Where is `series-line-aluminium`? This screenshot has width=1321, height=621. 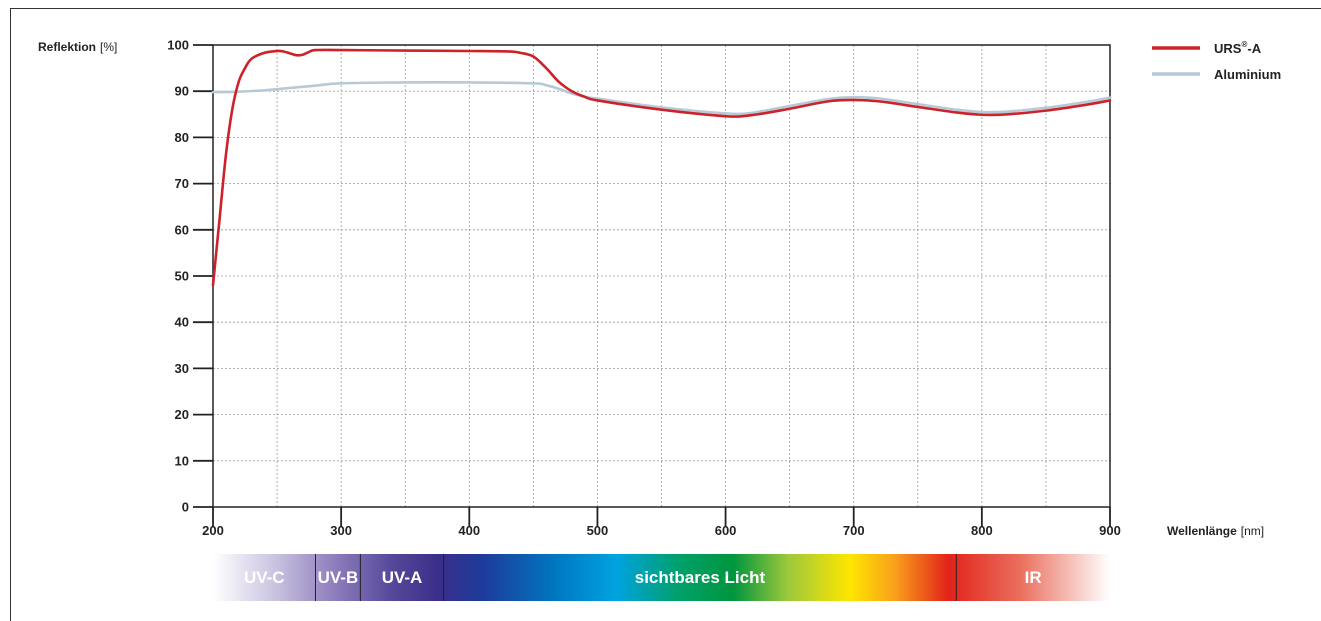 series-line-aluminium is located at coordinates (661, 98).